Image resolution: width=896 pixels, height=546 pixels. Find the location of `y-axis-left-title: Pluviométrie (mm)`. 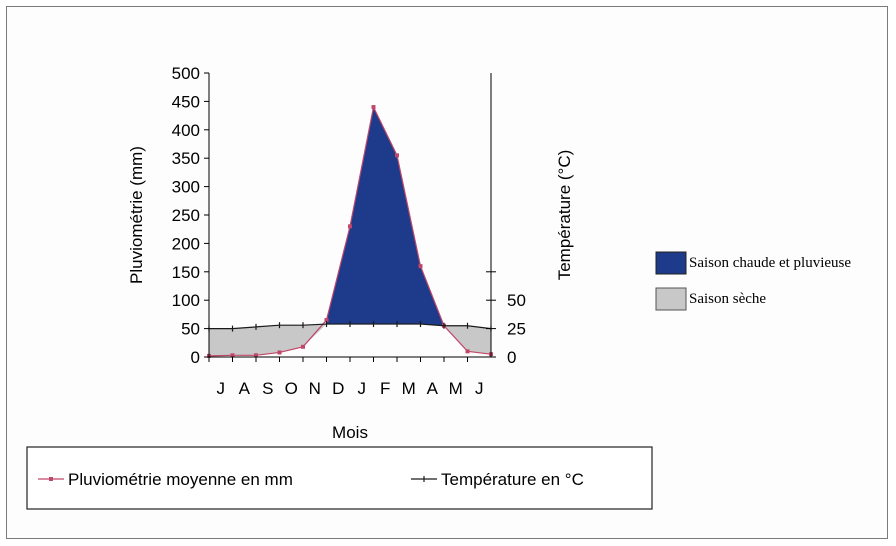

y-axis-left-title: Pluviométrie (mm) is located at coordinates (136, 215).